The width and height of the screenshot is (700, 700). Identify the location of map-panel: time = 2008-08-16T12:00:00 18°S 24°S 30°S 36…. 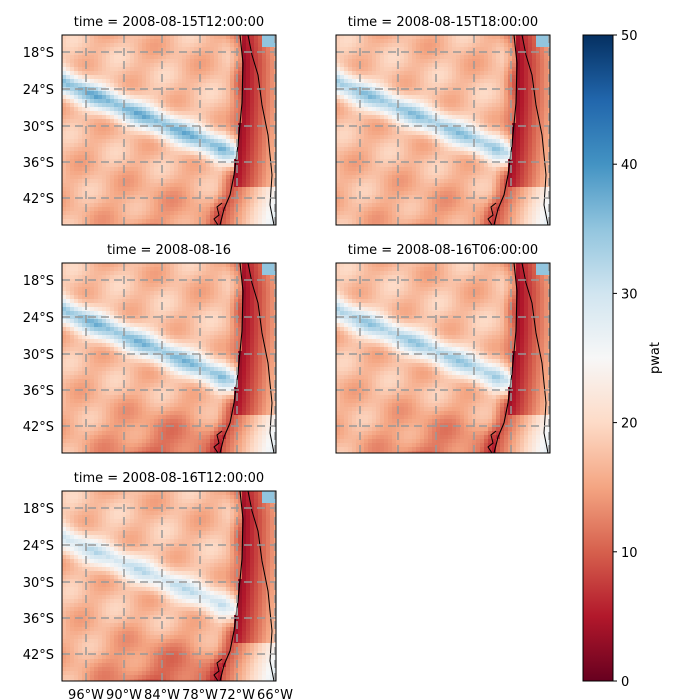
(158, 585).